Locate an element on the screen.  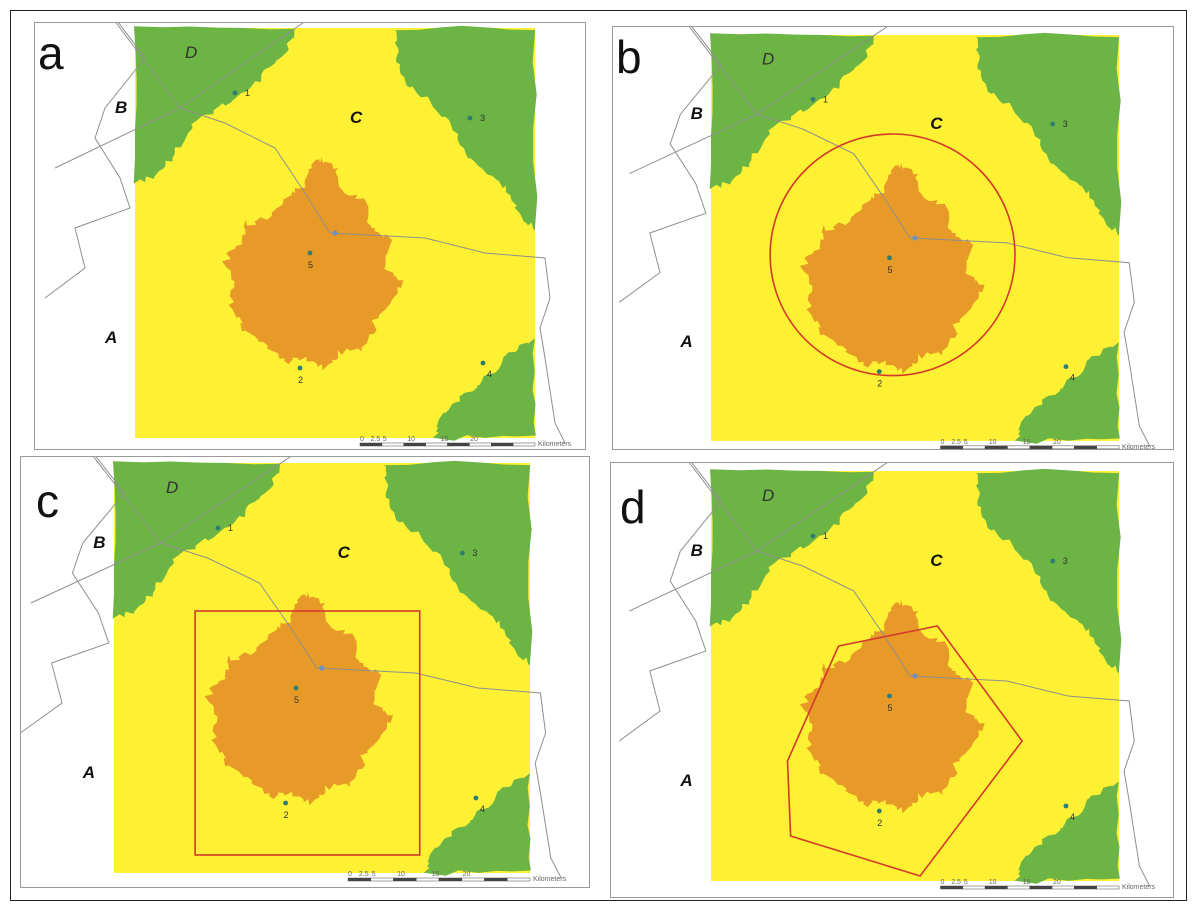
panel-label-a: a is located at coordinates (51, 53).